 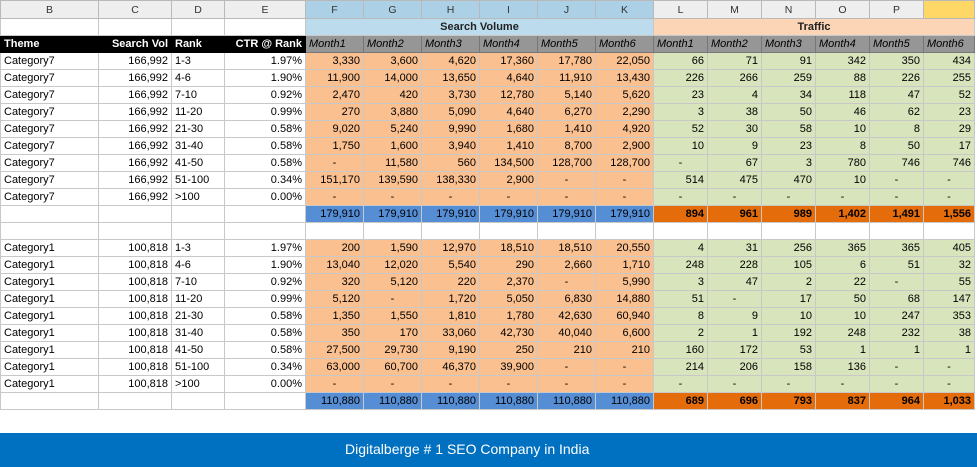 What do you see at coordinates (198, 367) in the screenshot?
I see `rank-cell: 51-100` at bounding box center [198, 367].